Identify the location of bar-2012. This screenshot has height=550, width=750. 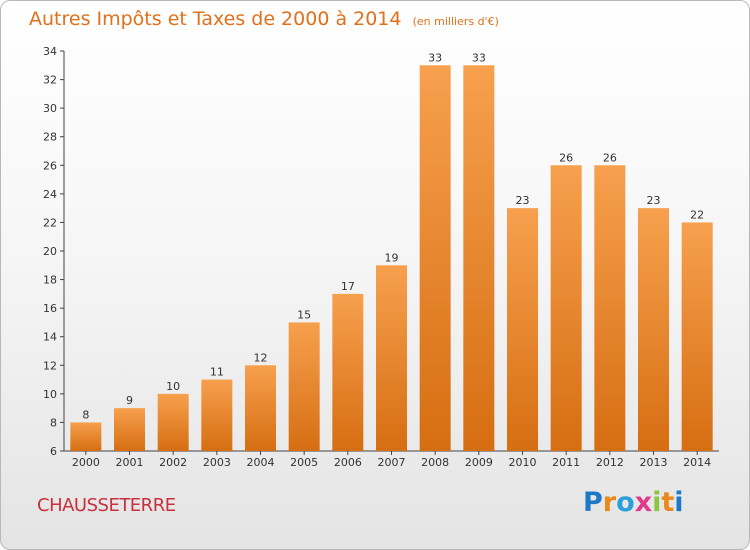
(610, 308).